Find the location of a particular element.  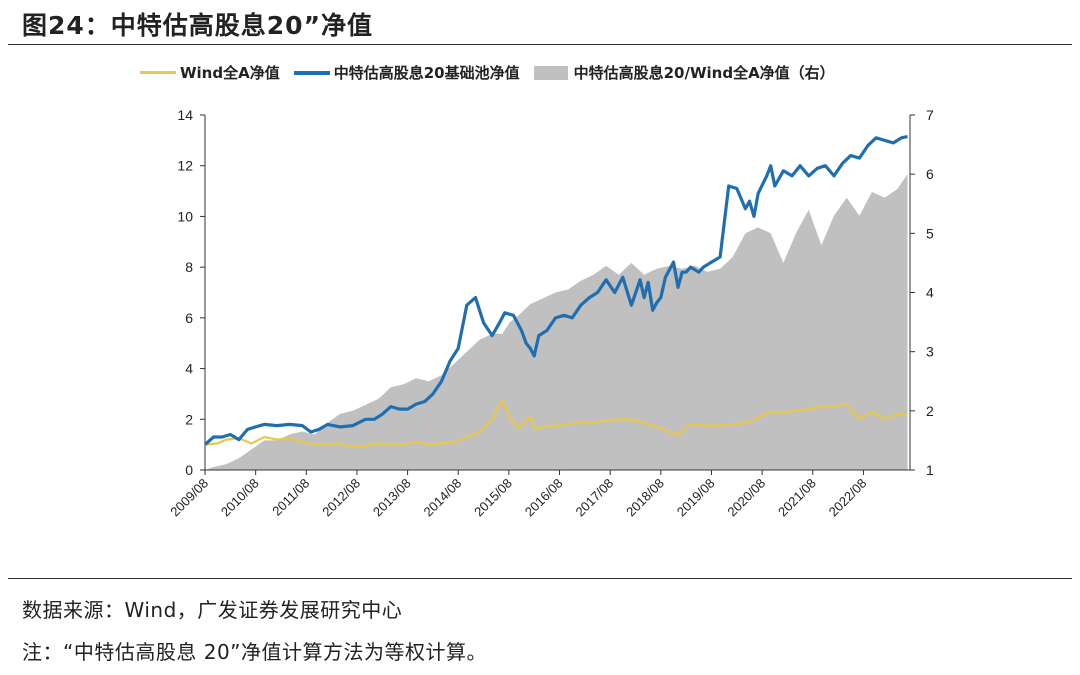

legend-swatch-wind-all-a is located at coordinates (158, 72).